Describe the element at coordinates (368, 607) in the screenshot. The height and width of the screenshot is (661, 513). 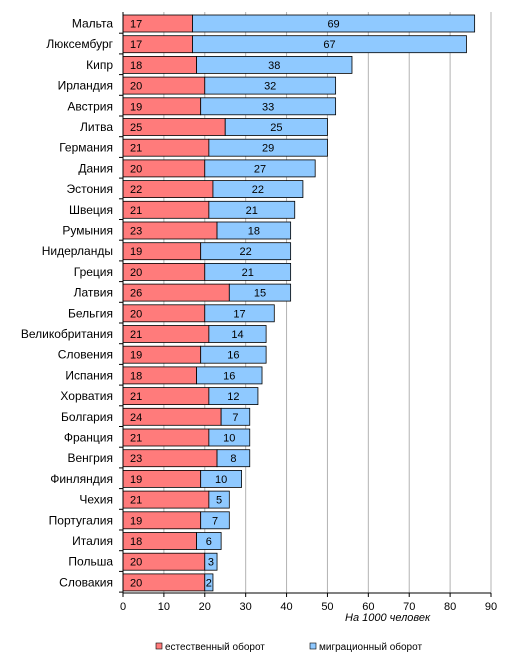
I see `x-tick-label: 60` at that location.